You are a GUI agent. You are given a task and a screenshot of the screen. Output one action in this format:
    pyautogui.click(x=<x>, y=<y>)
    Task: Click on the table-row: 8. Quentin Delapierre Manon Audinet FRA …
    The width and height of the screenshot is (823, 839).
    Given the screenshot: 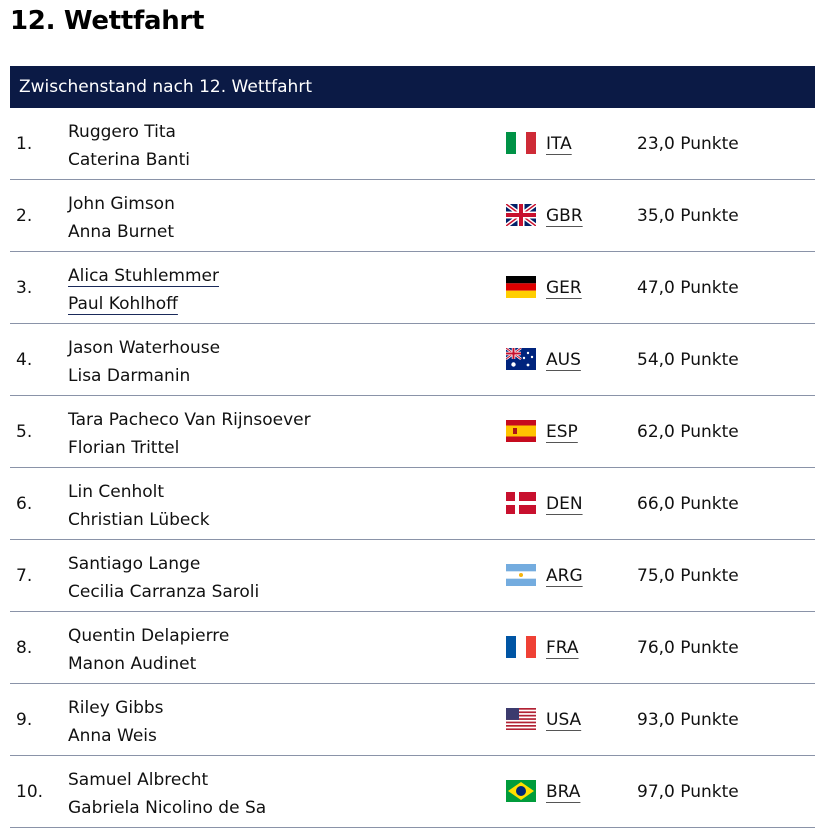 What is the action you would take?
    pyautogui.click(x=412, y=648)
    